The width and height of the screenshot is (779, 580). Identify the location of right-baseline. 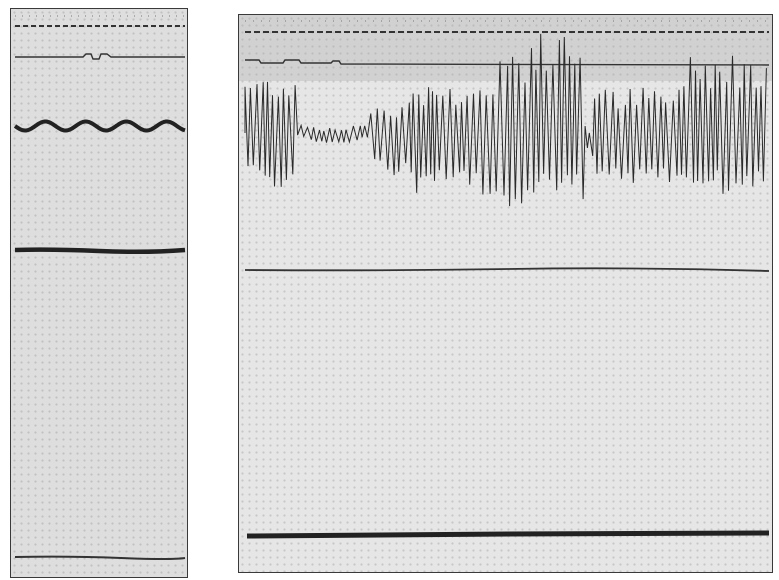
(508, 534).